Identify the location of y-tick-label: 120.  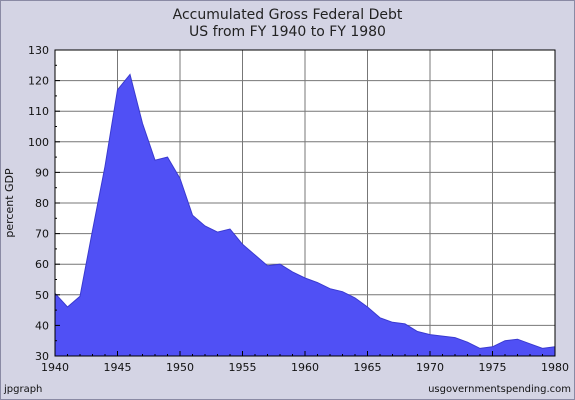
(38, 81).